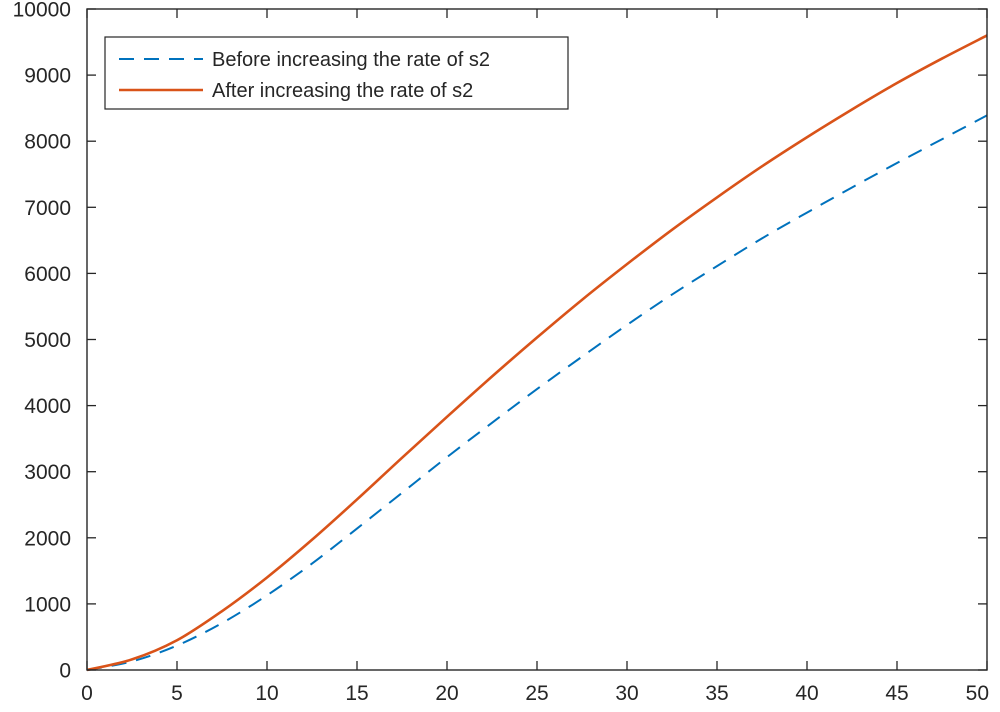  What do you see at coordinates (42, 11) in the screenshot?
I see `y-tick-label: 10000` at bounding box center [42, 11].